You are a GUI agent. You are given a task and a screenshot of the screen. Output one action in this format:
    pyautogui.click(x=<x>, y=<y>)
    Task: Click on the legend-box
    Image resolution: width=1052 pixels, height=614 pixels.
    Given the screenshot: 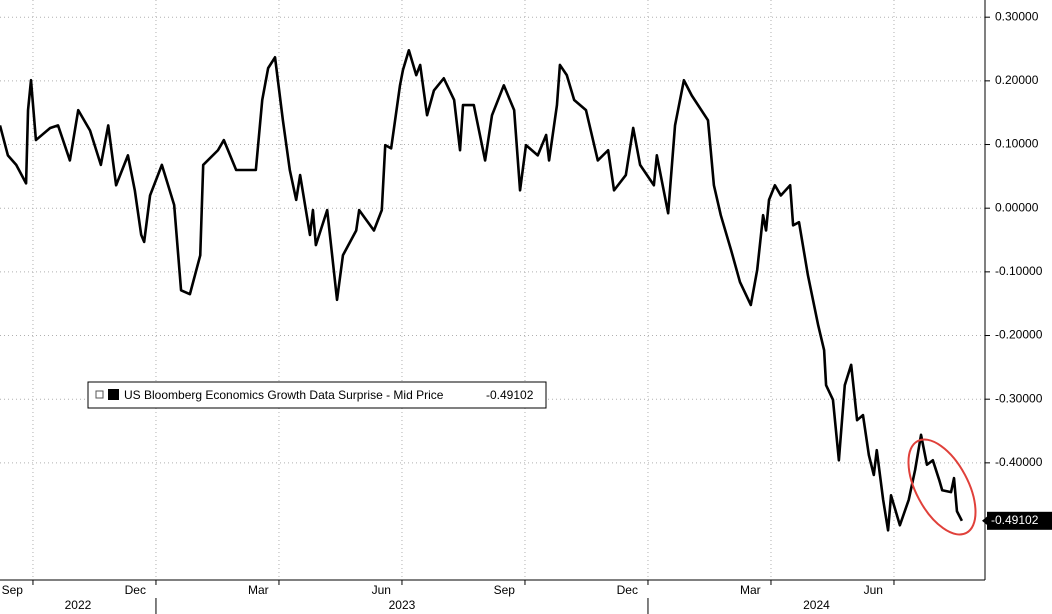 What is the action you would take?
    pyautogui.click(x=317, y=395)
    